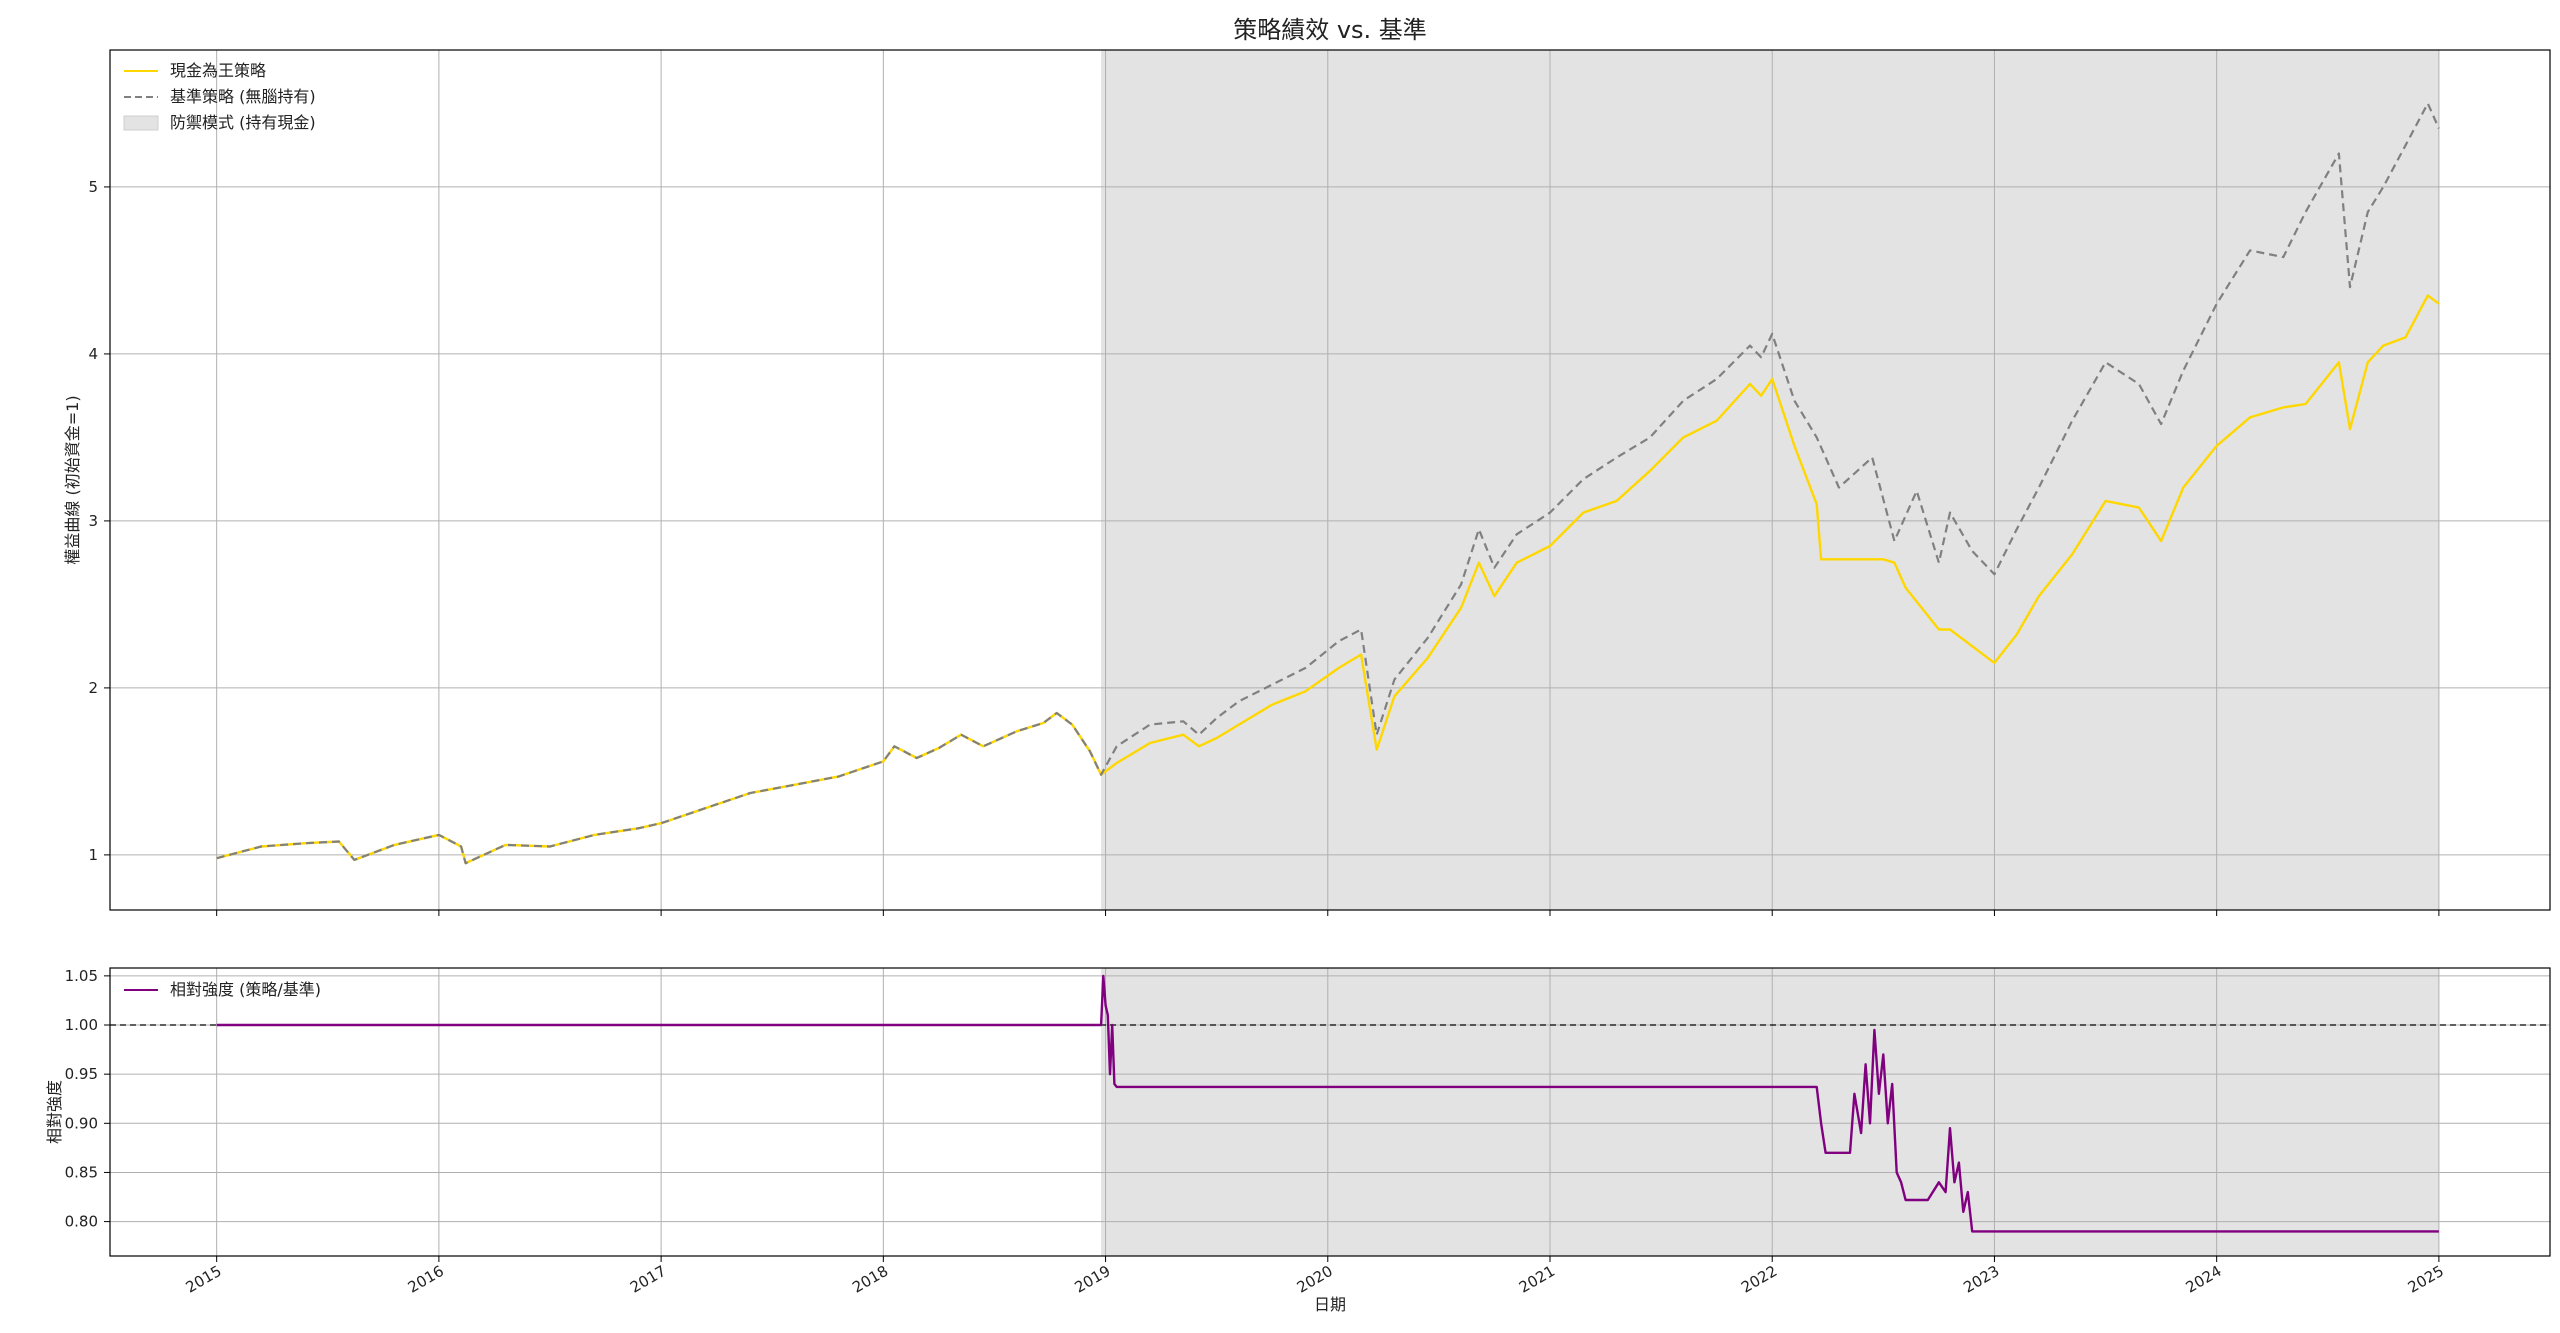 The image size is (2560, 1333). What do you see at coordinates (243, 96) in the screenshot?
I see `legend-label-benchmark: 基準策略 (無腦持有)` at bounding box center [243, 96].